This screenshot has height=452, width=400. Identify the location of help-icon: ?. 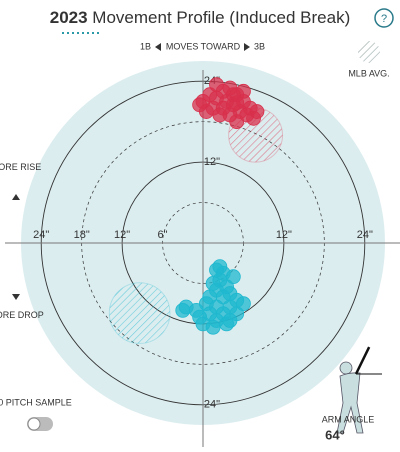
(384, 19).